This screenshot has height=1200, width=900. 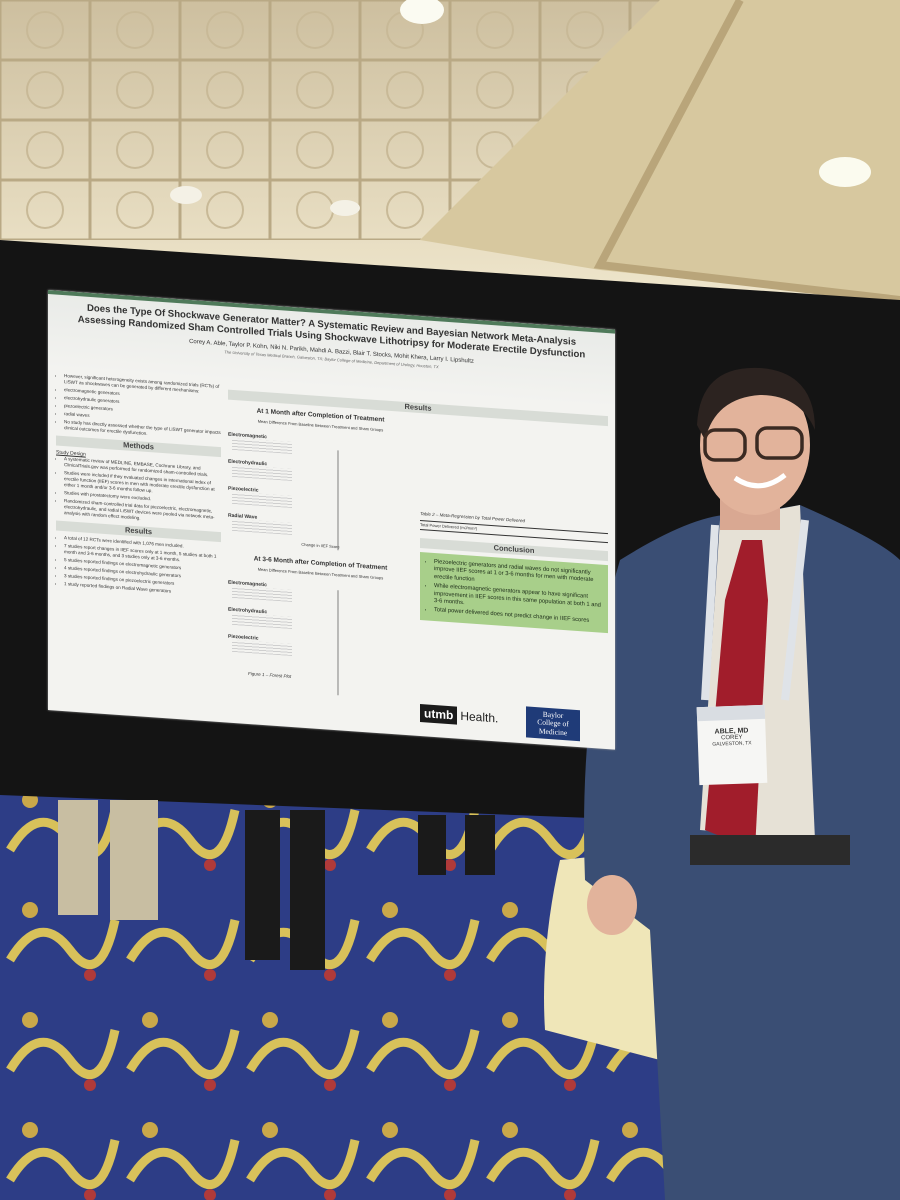 What do you see at coordinates (459, 715) in the screenshot?
I see `utmb-logo: utmb Health.` at bounding box center [459, 715].